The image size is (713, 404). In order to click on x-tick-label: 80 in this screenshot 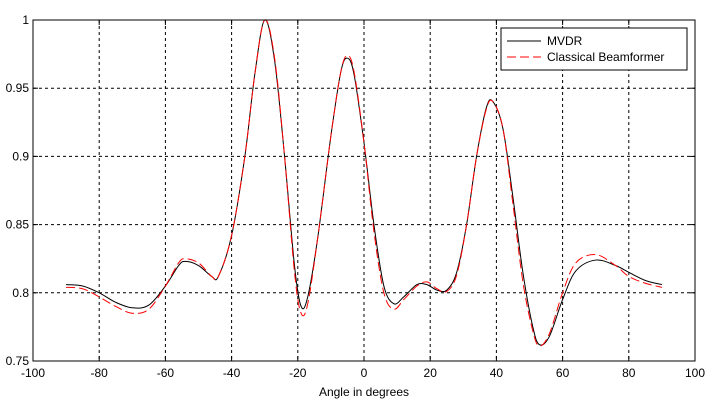, I will do `click(629, 373)`.